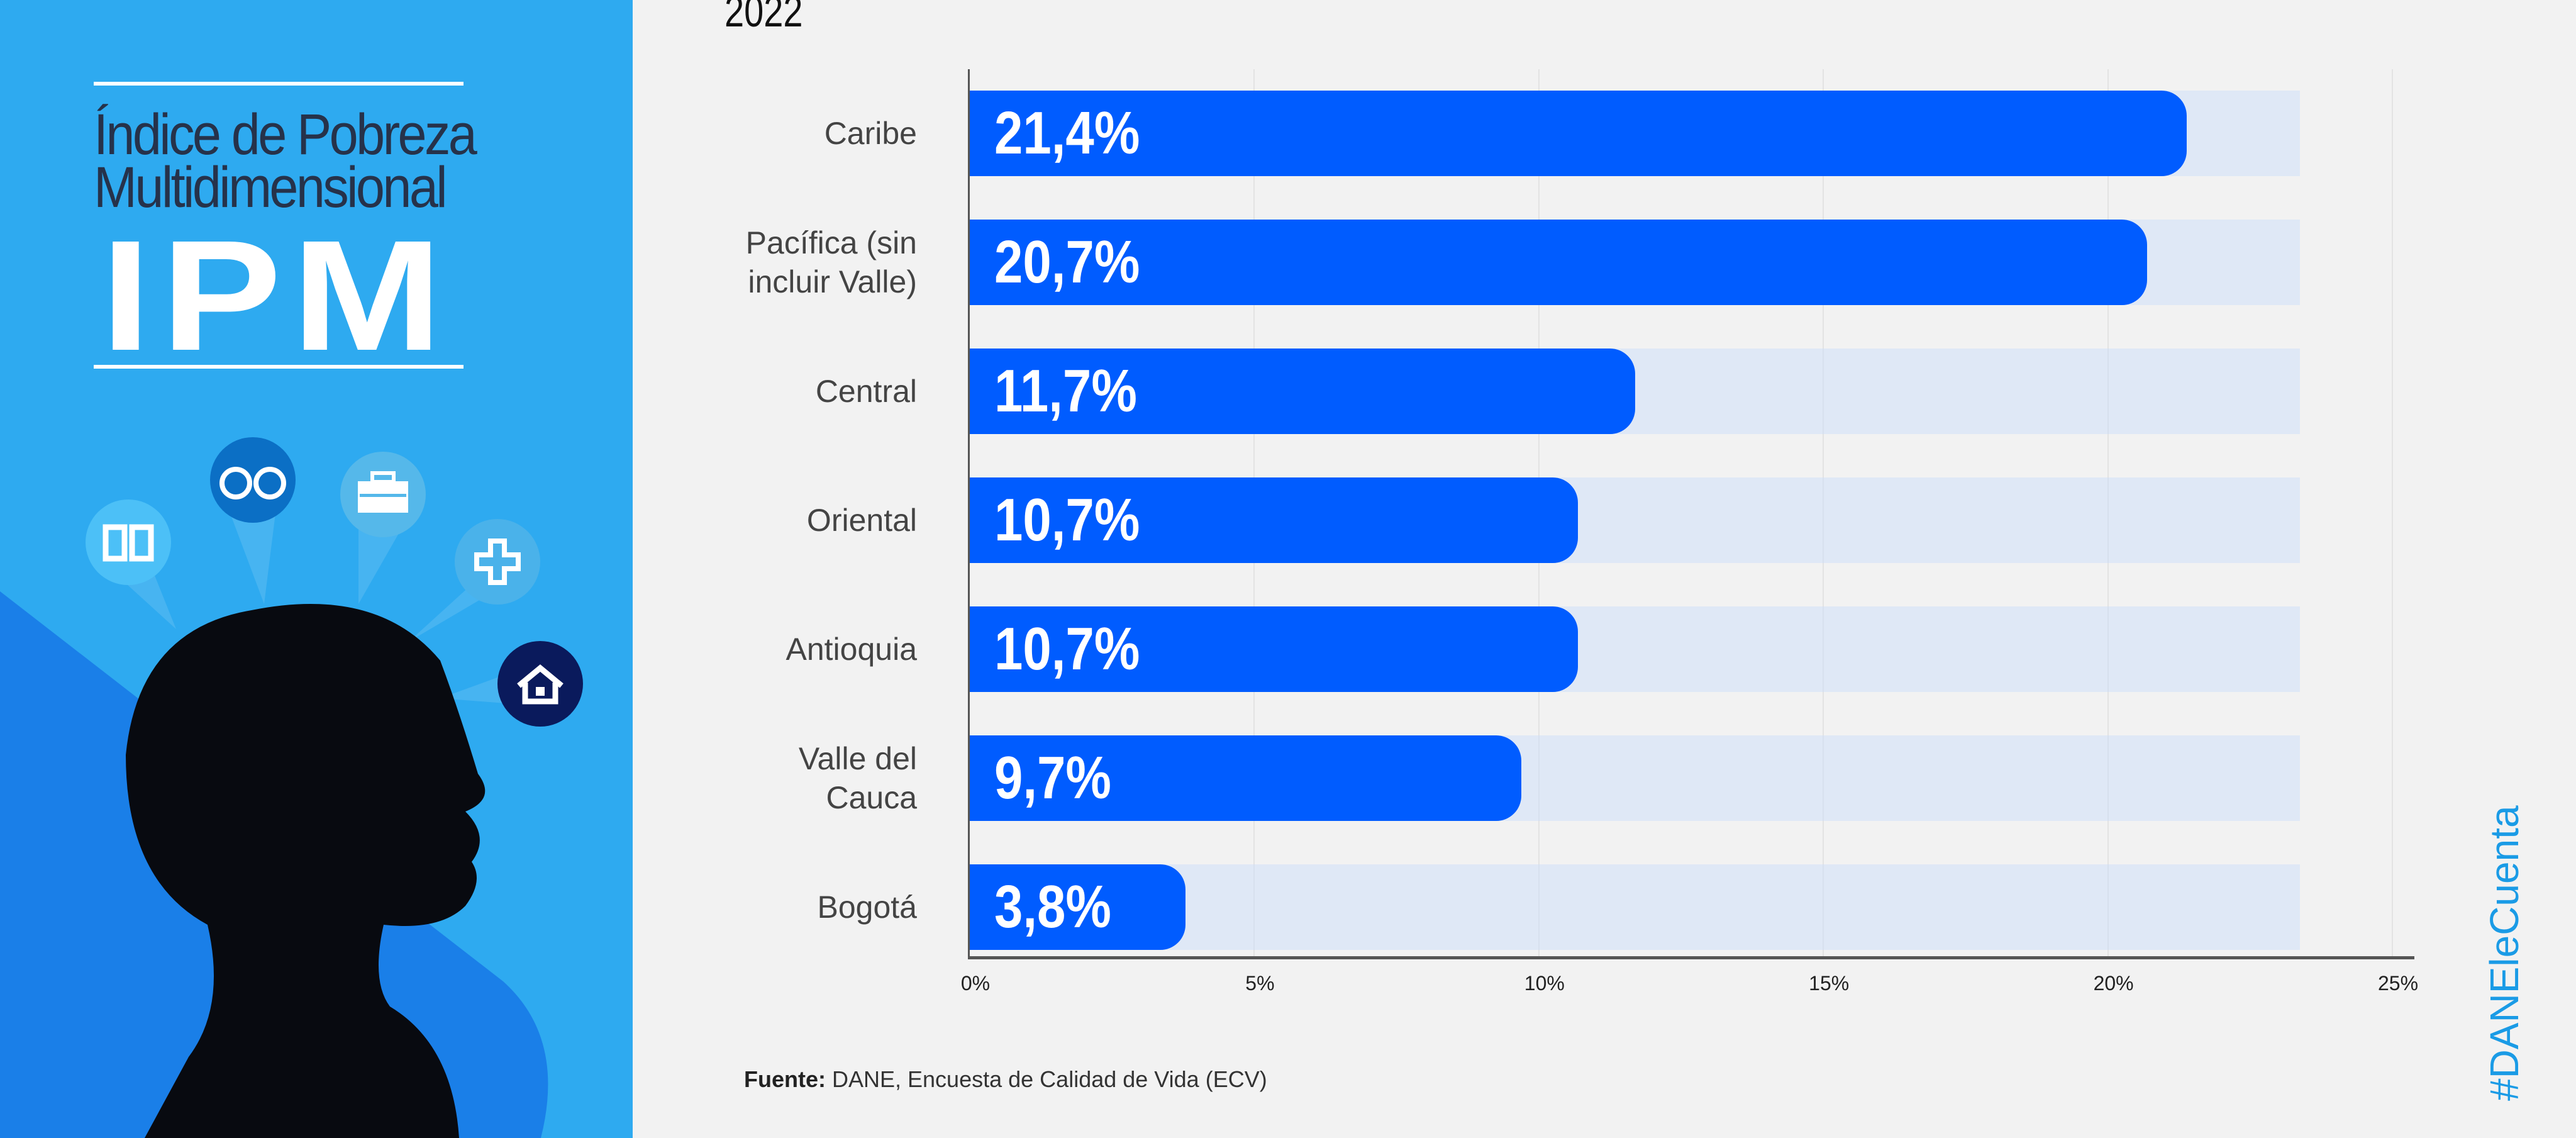 The width and height of the screenshot is (2576, 1138). I want to click on category-label: Valle del Cauca, so click(759, 778).